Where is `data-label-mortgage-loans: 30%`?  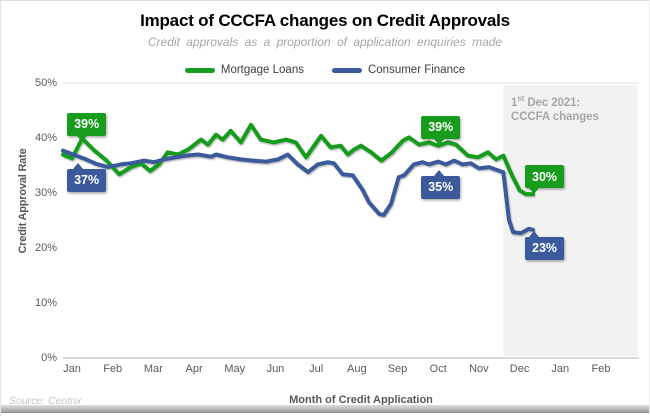 data-label-mortgage-loans: 30% is located at coordinates (545, 180).